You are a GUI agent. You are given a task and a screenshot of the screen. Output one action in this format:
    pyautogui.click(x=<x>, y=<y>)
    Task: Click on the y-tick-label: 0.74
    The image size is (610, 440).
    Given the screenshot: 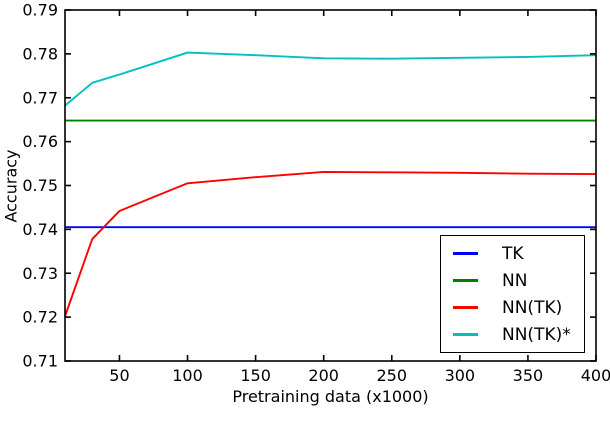 What is the action you would take?
    pyautogui.click(x=40, y=229)
    